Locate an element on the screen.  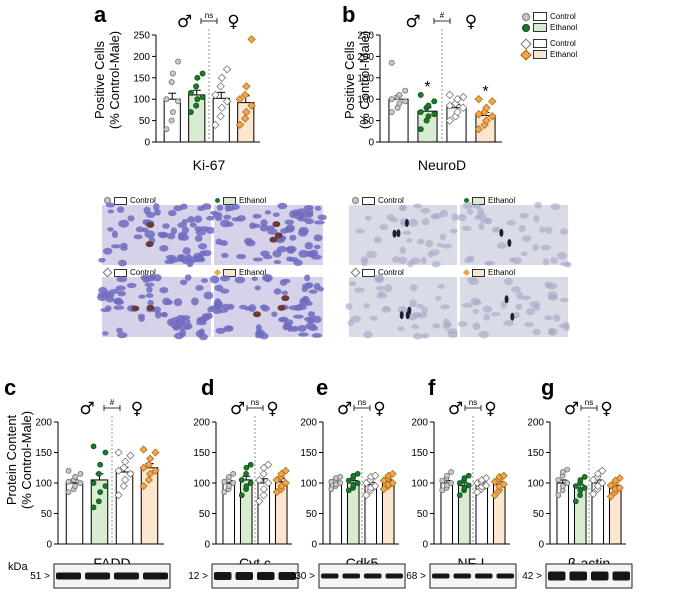
blot-band-f is located at coordinates (441, 576).